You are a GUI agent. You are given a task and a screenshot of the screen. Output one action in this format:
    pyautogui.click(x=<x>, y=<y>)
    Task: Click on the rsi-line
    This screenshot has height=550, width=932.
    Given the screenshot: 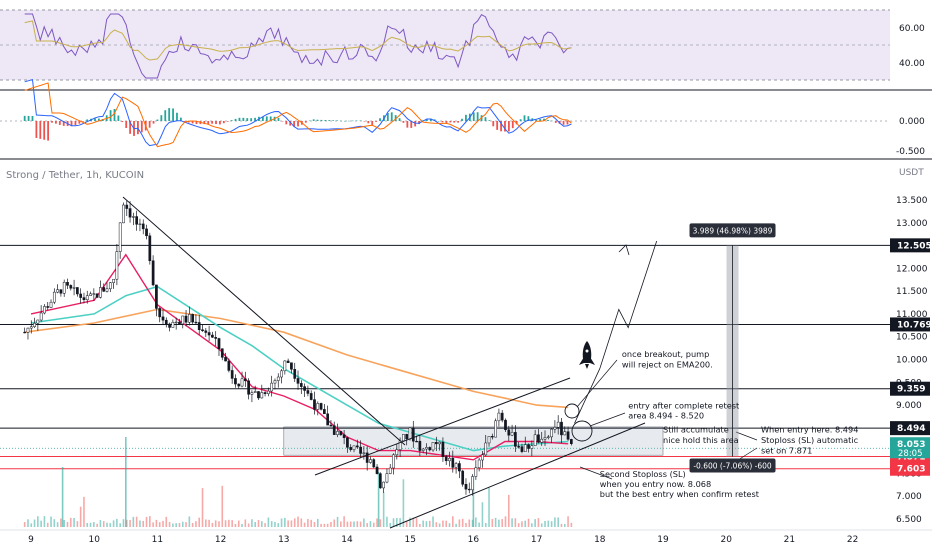 What is the action you would take?
    pyautogui.click(x=298, y=46)
    